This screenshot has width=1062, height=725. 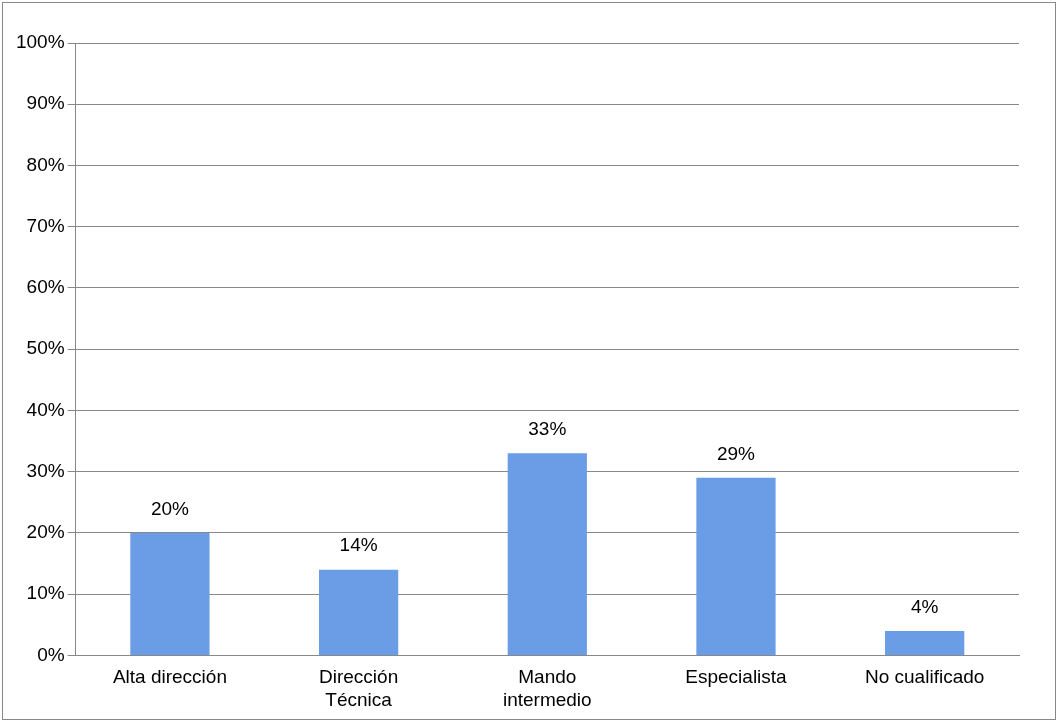 What do you see at coordinates (170, 508) in the screenshot?
I see `data-label: 20%` at bounding box center [170, 508].